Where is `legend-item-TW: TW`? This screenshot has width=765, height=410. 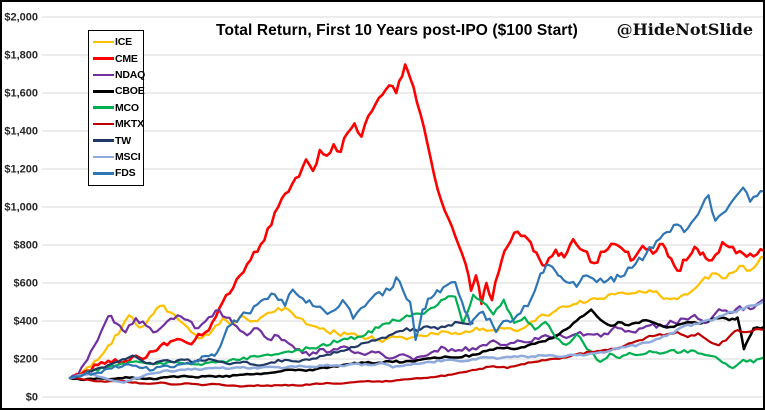
legend-item-TW: TW is located at coordinates (118, 140).